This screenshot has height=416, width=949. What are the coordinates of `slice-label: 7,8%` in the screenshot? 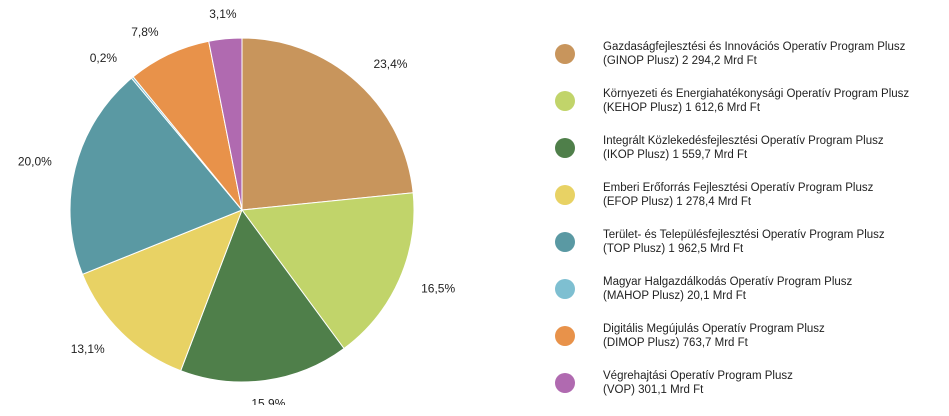 It's located at (145, 32).